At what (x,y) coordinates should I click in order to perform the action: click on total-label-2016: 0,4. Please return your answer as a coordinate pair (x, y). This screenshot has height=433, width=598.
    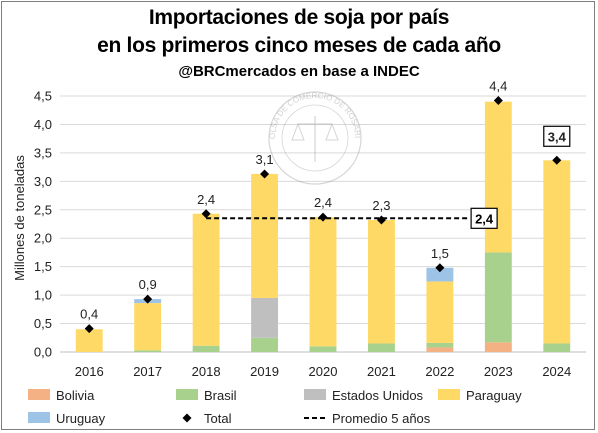
    Looking at the image, I should click on (89, 314).